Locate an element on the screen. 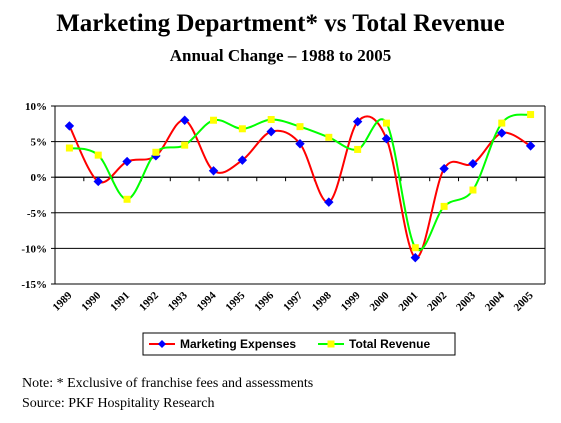  x-tick-label: 1996 is located at coordinates (264, 301).